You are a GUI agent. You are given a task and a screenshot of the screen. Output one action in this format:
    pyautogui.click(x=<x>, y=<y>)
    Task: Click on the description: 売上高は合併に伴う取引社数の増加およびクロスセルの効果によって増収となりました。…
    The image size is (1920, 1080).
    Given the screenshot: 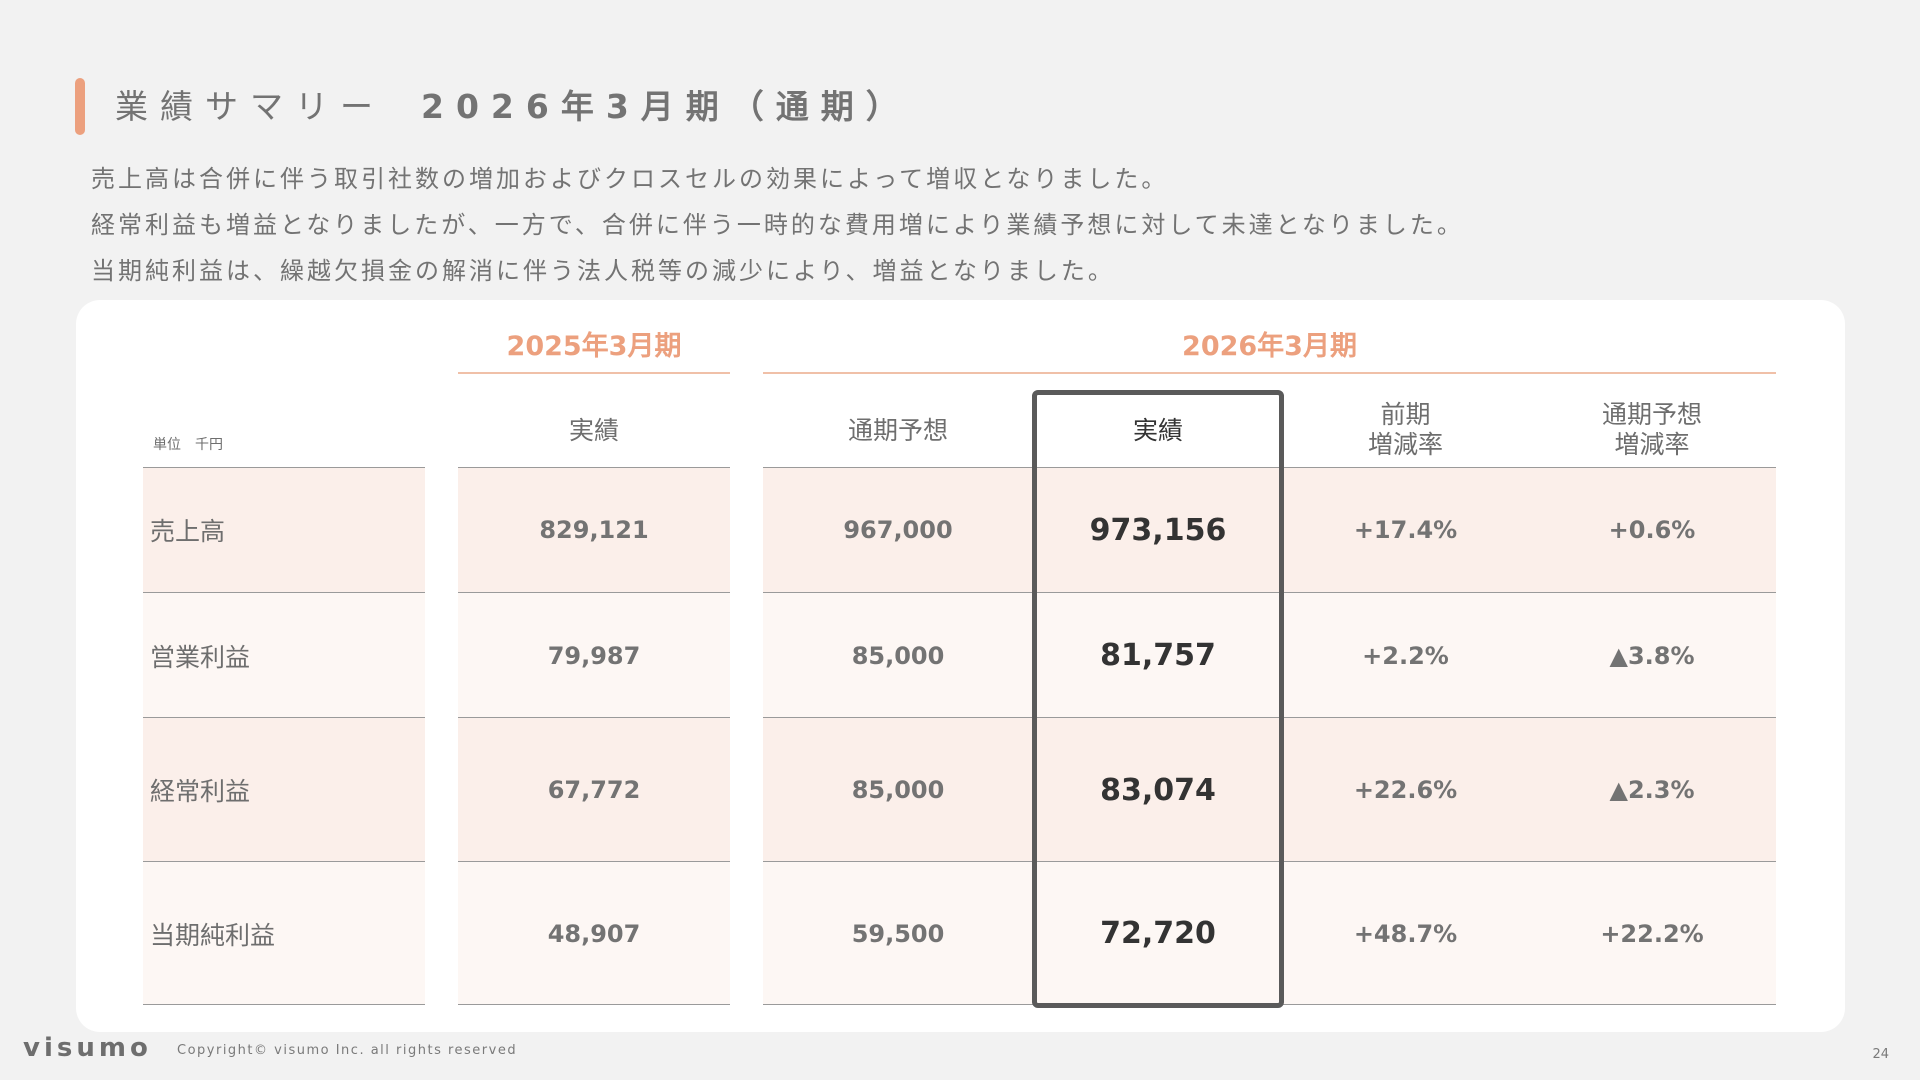 What is the action you would take?
    pyautogui.click(x=777, y=225)
    